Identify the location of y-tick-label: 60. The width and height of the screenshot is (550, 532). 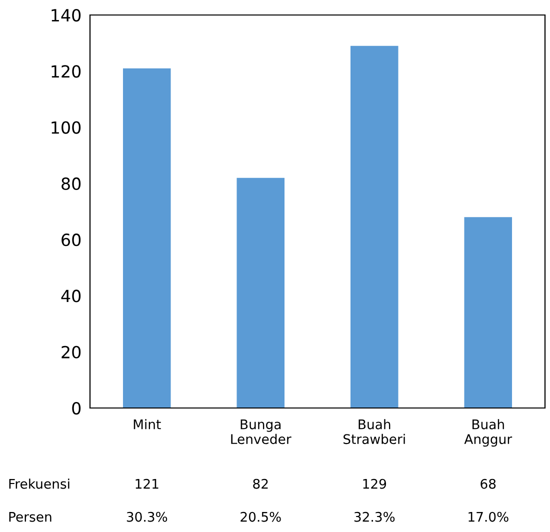
(71, 240).